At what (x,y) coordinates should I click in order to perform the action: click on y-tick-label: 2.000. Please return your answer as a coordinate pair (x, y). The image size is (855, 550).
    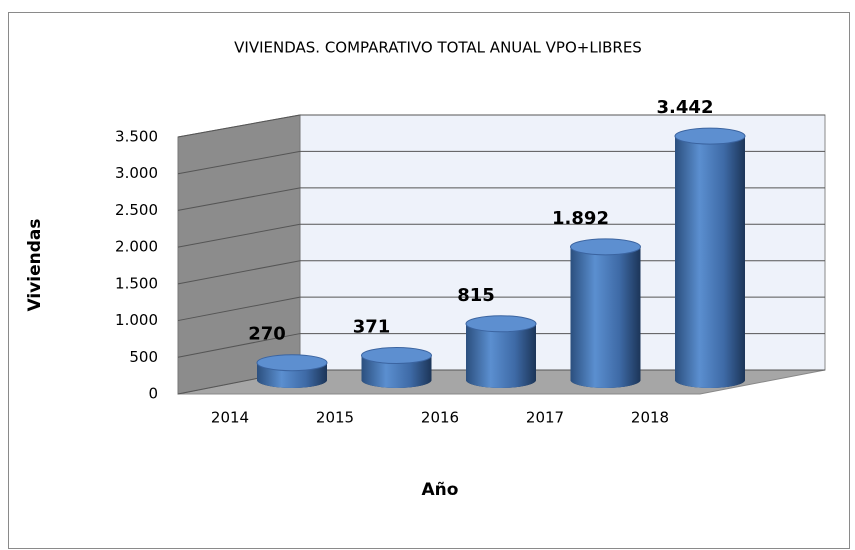
    Looking at the image, I should click on (136, 247).